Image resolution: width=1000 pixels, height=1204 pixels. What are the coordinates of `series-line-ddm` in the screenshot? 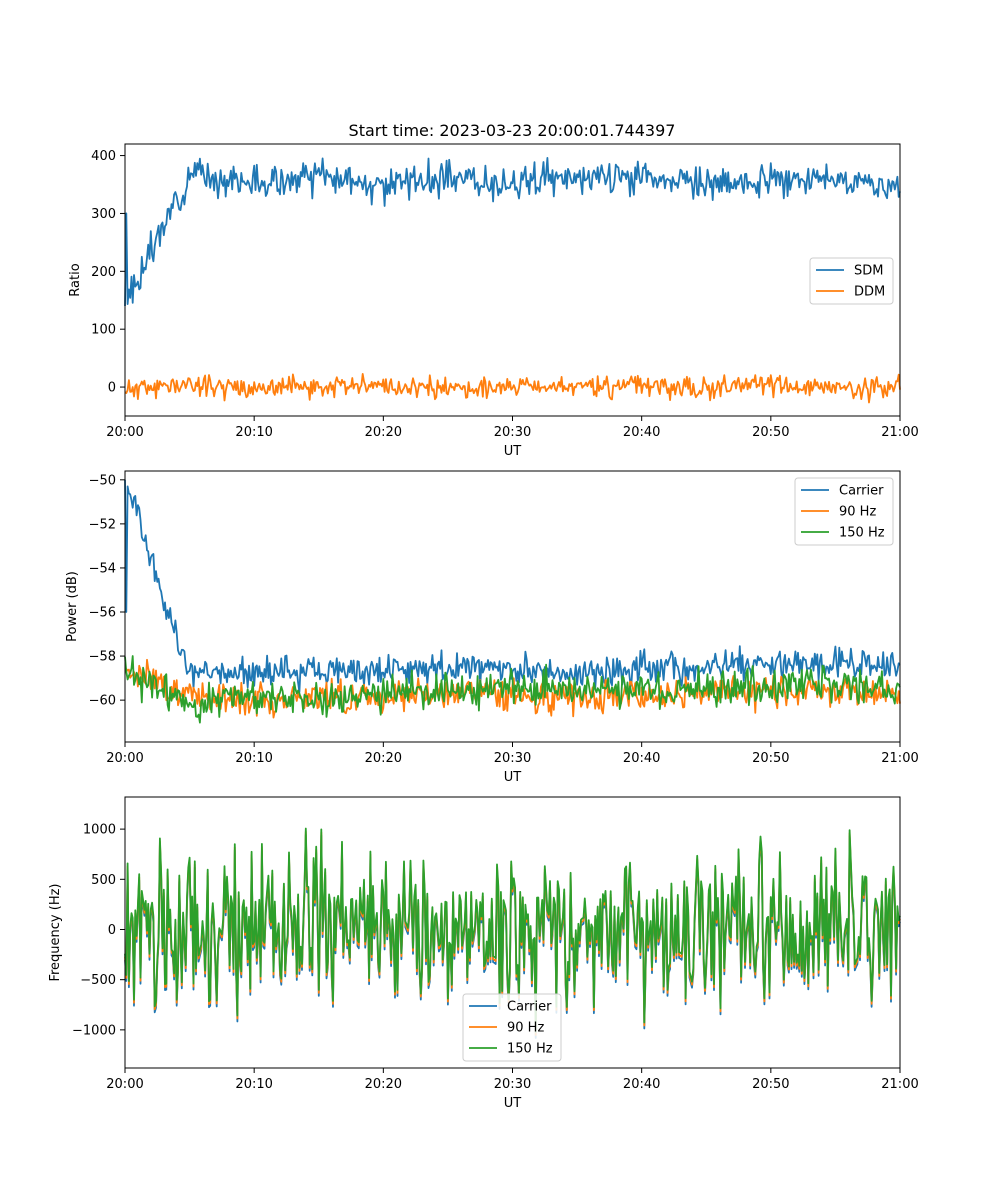 It's located at (512, 388).